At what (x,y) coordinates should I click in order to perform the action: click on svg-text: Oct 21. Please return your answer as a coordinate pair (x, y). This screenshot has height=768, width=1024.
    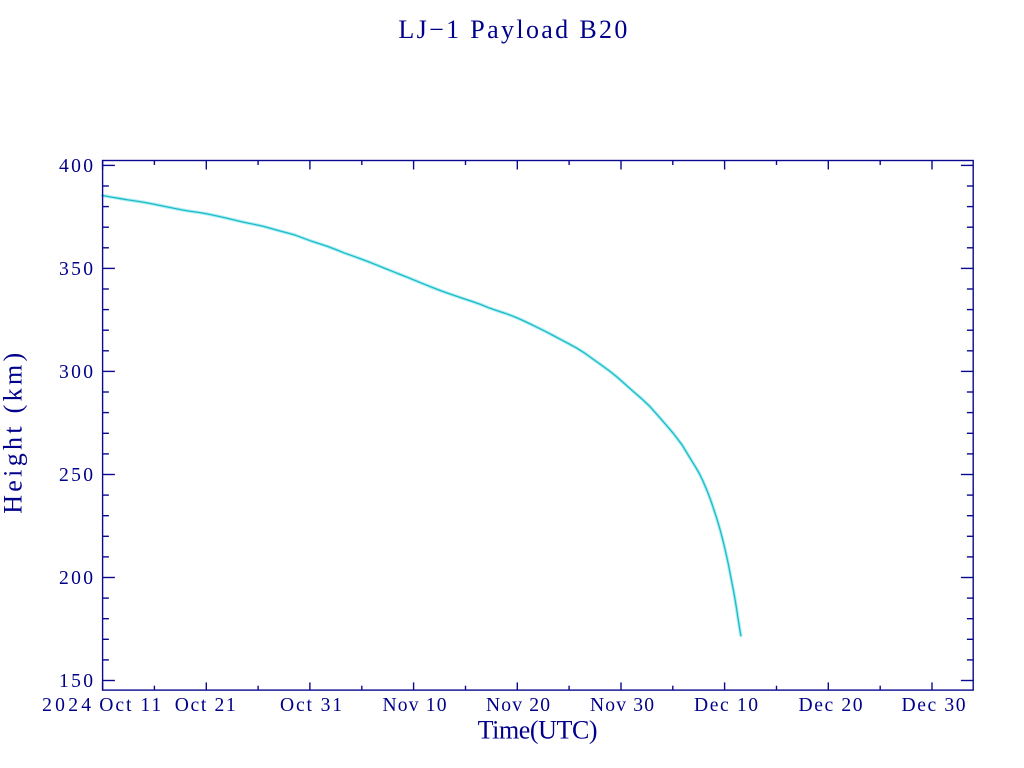
    Looking at the image, I should click on (205, 705).